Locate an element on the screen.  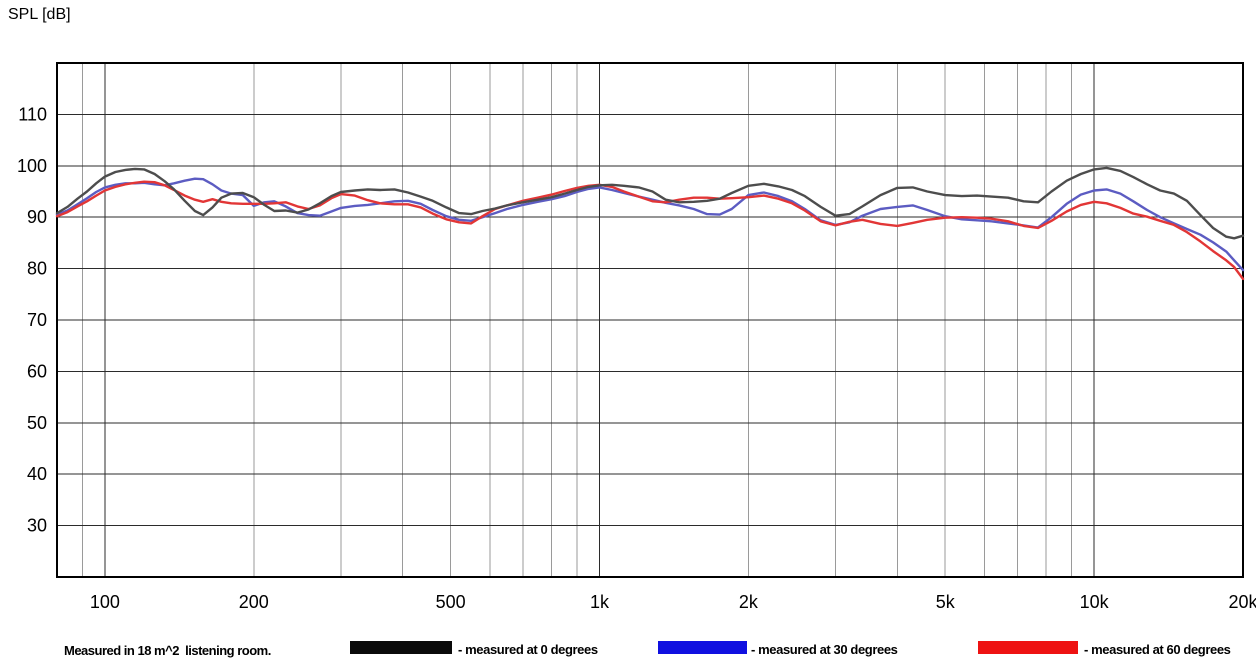
y-tick-label: 70 is located at coordinates (37, 320).